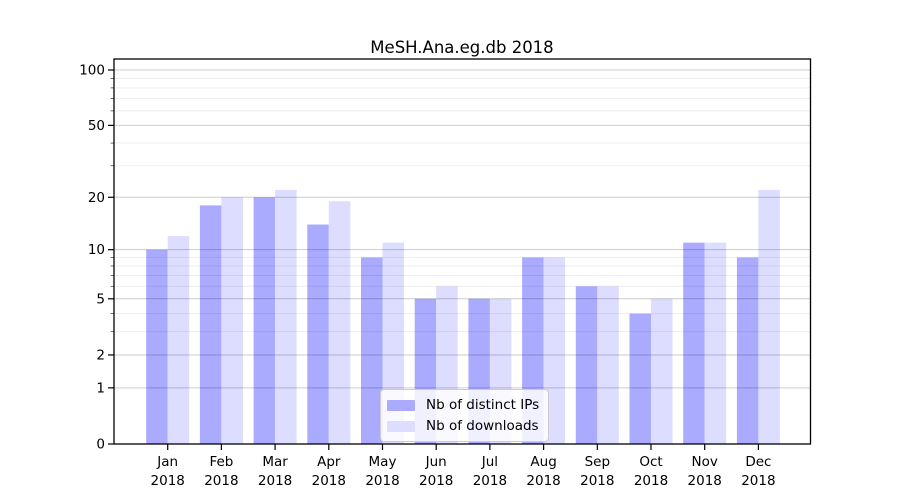 The image size is (900, 500). I want to click on y-tick-label: 100, so click(92, 71).